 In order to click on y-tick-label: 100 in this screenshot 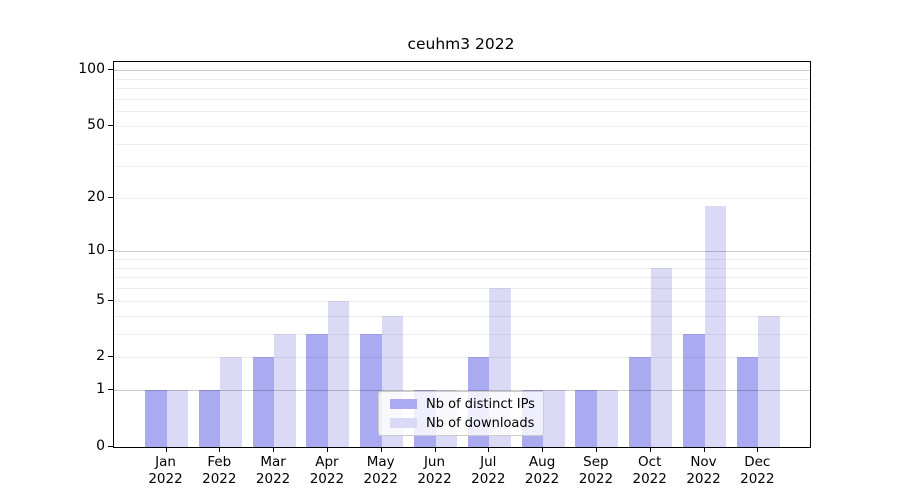, I will do `click(91, 69)`.